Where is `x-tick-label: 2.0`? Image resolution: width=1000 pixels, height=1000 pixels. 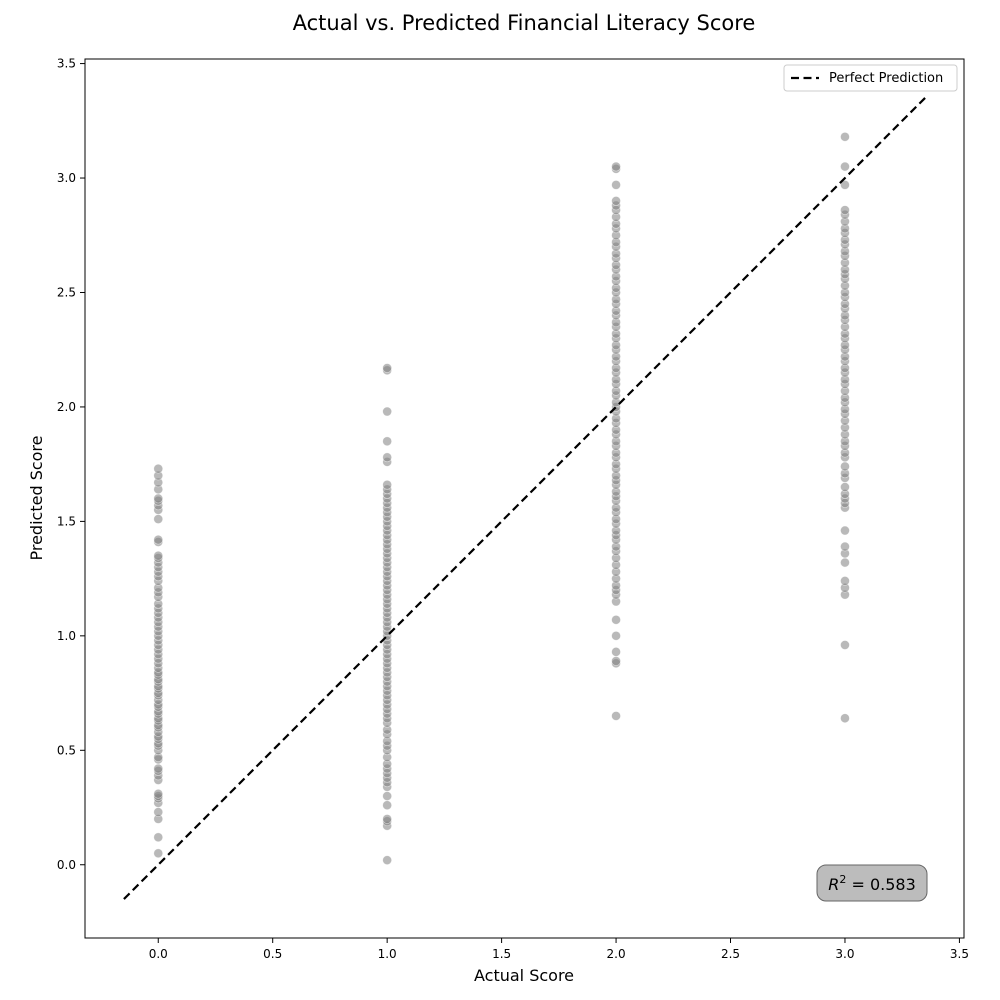
x-tick-label: 2.0 is located at coordinates (616, 954).